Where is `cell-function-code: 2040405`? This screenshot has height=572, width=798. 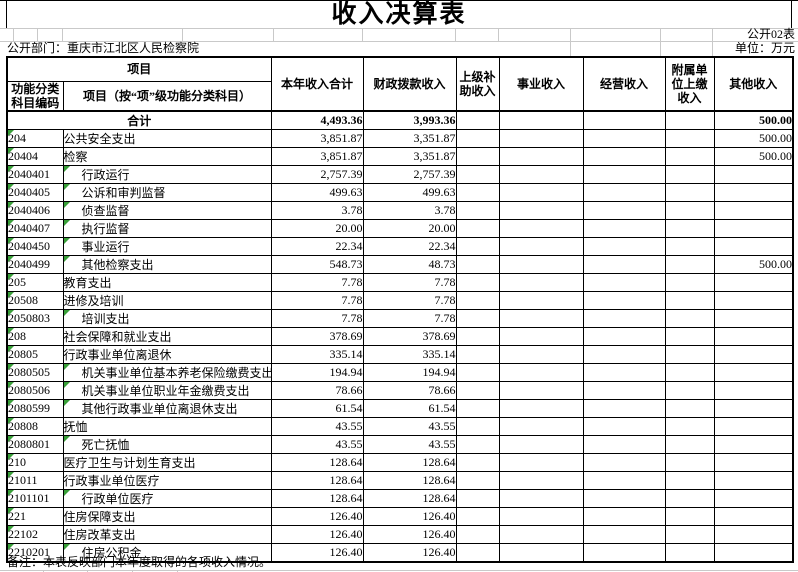
cell-function-code: 2040405 is located at coordinates (35, 193).